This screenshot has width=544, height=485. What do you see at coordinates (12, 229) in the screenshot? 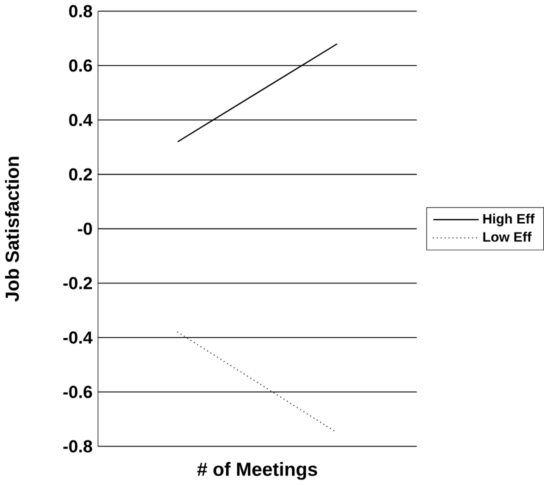
I see `y-axis-title: Job Satisfaction` at bounding box center [12, 229].